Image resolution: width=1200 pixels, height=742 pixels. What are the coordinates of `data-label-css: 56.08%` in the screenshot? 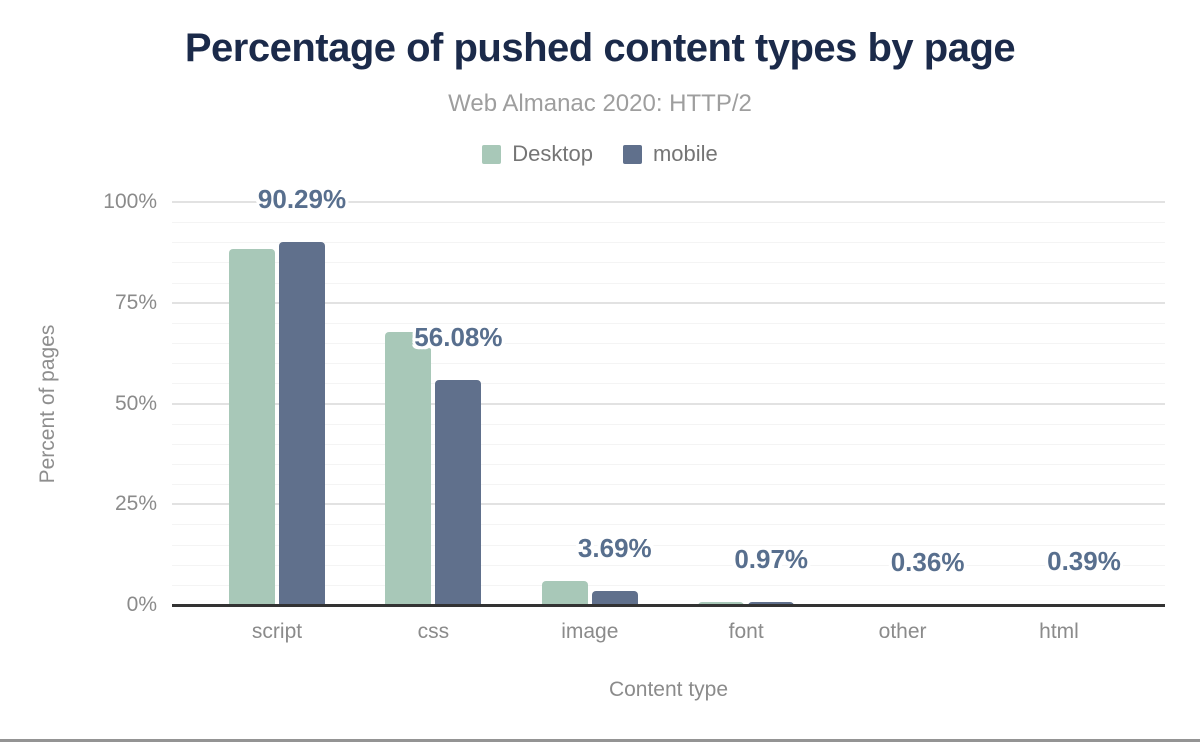 It's located at (458, 336).